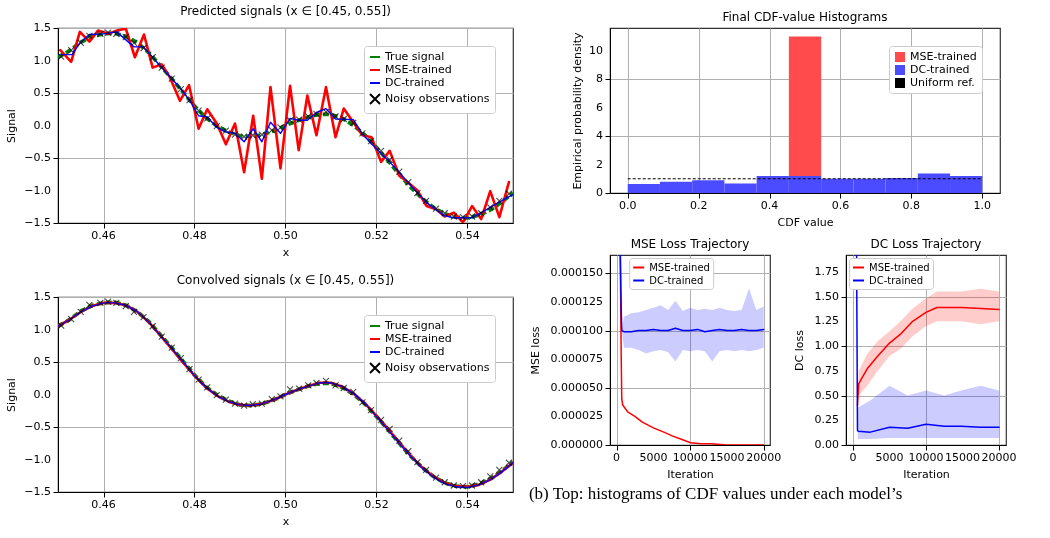  I want to click on y-axis-title: Empirical probability density, so click(577, 110).